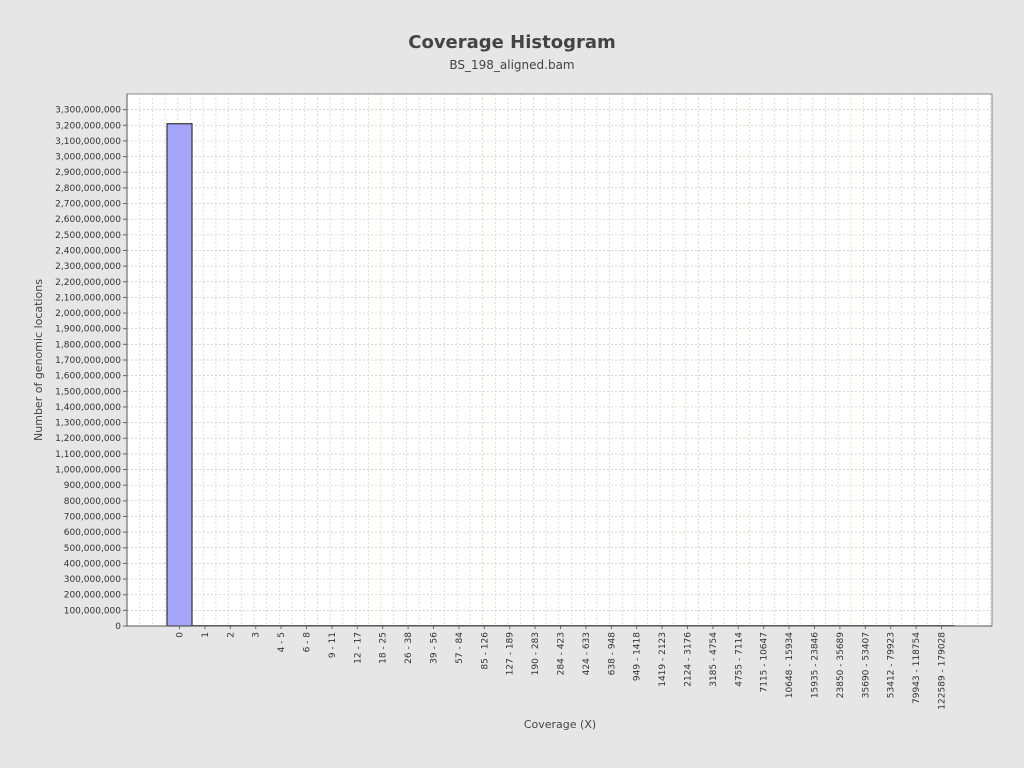 The height and width of the screenshot is (768, 1024). I want to click on y-tick-label: 1,400,000,000, so click(88, 408).